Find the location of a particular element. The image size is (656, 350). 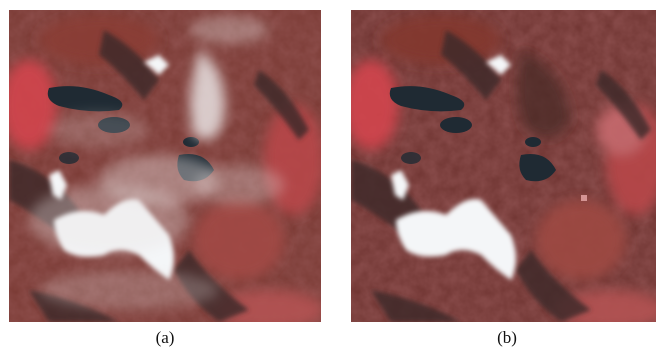

caption-b: (b) is located at coordinates (507, 337).